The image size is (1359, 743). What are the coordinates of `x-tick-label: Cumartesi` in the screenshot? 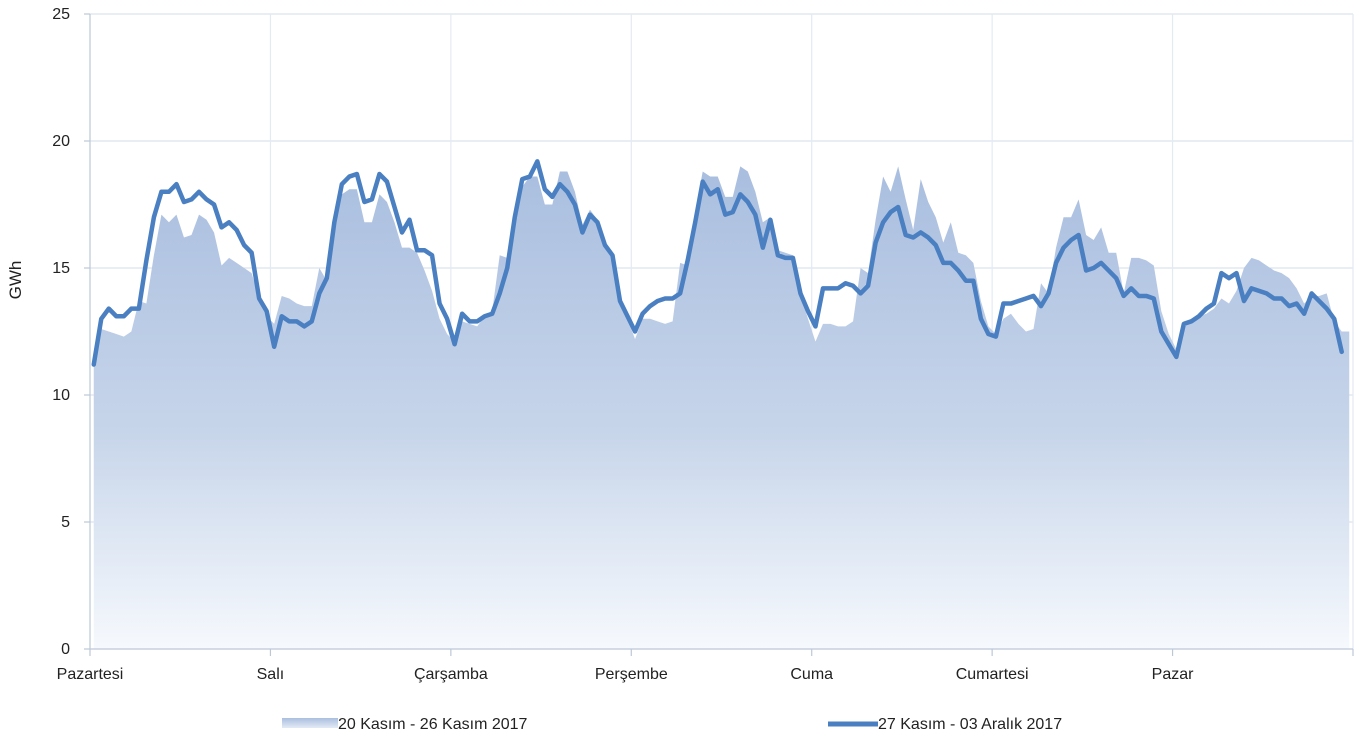 It's located at (992, 674).